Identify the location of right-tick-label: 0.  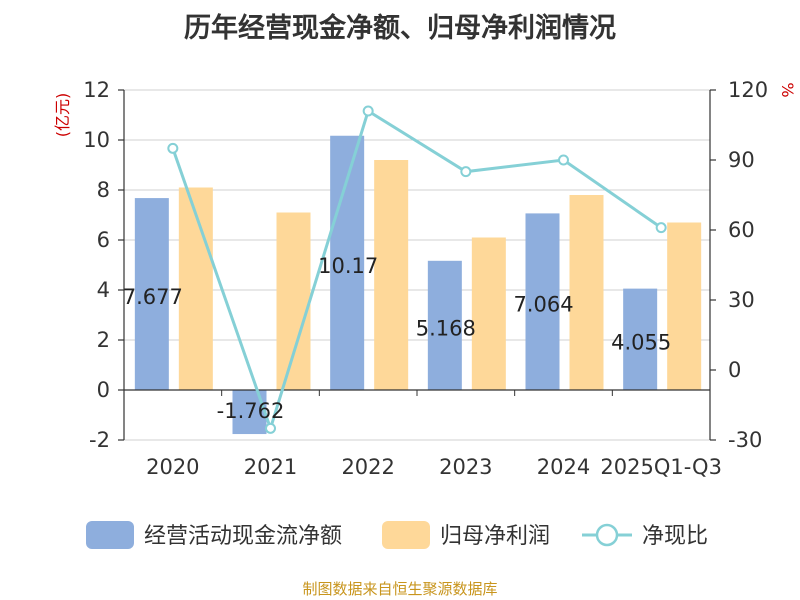
(734, 370).